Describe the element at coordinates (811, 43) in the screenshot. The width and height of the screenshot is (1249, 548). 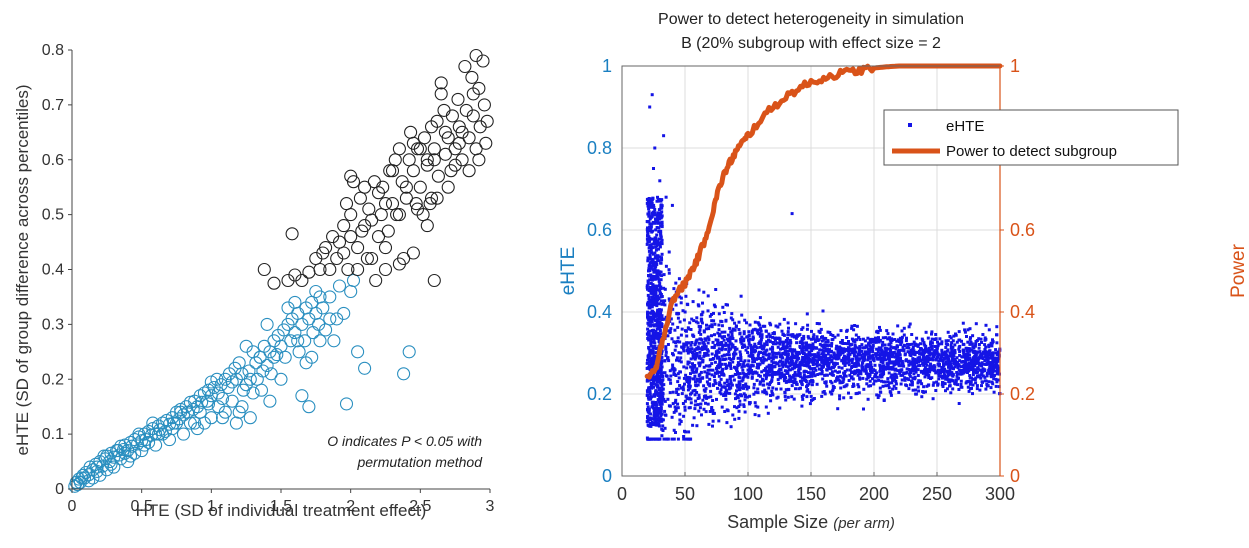
I see `chart-subtitle: B (20% subgroup with effect size = 2` at that location.